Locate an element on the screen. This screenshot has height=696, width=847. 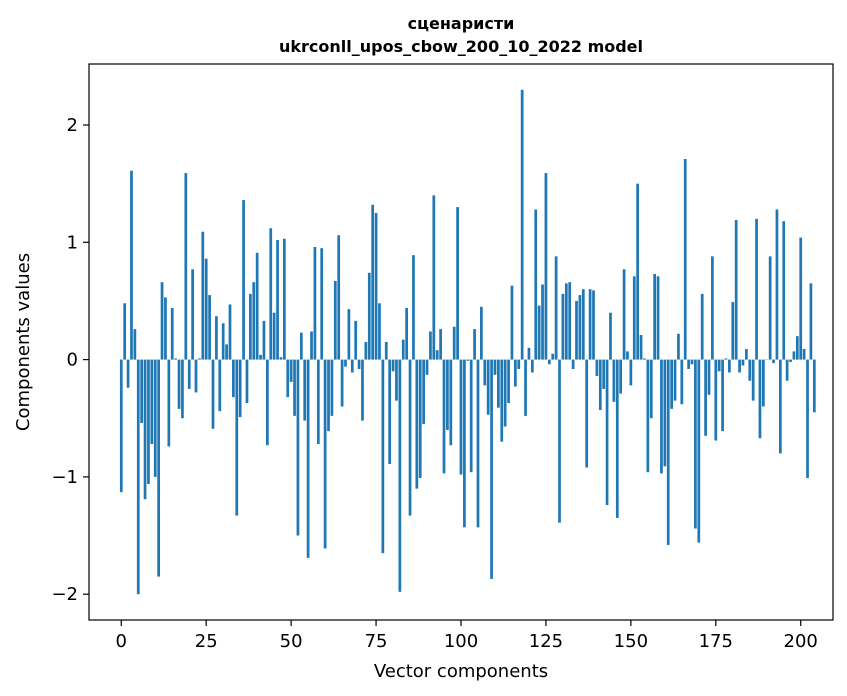
y-tick-label-2: 2 is located at coordinates (72, 125).